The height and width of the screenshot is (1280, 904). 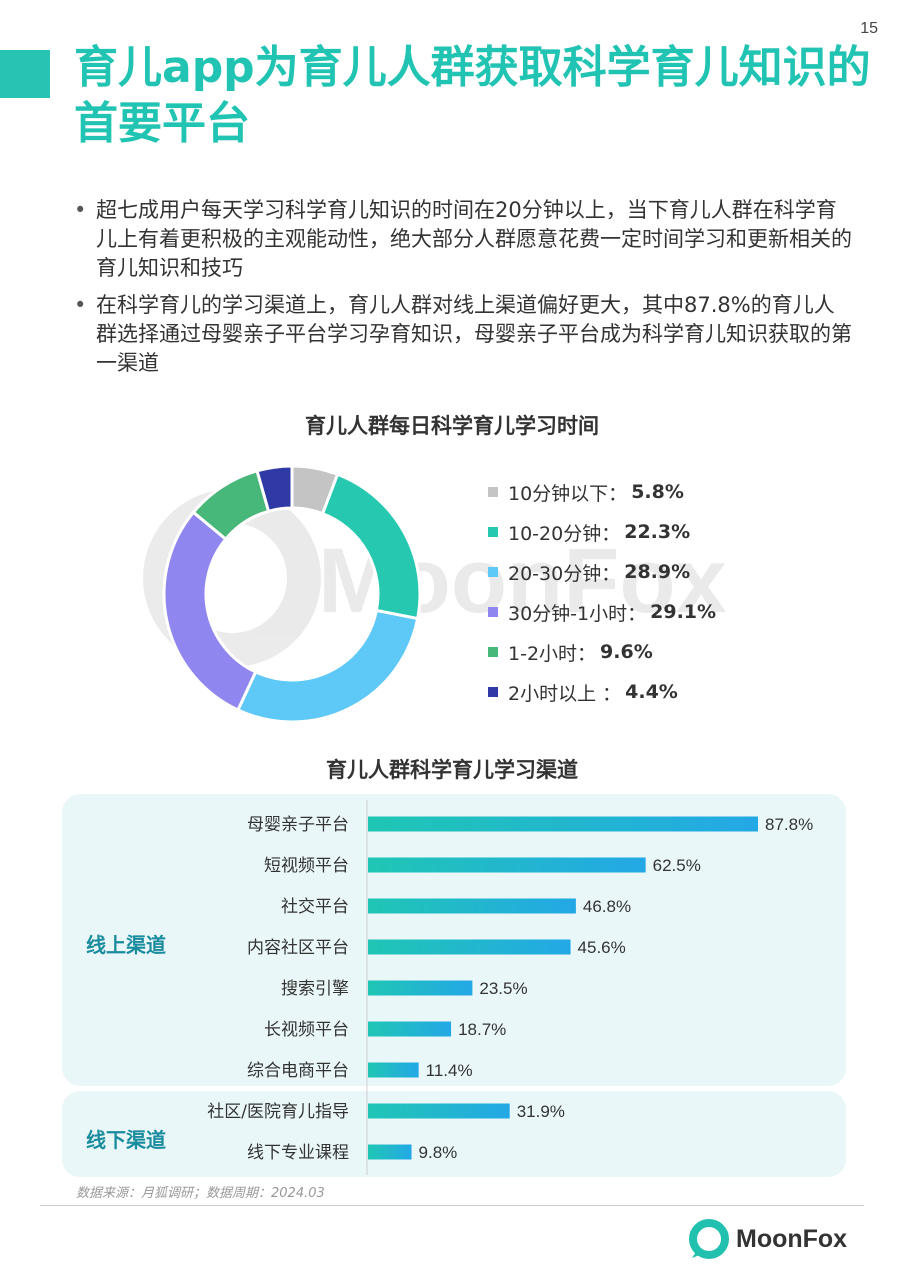 What do you see at coordinates (449, 1070) in the screenshot?
I see `bar-value-label: 11.4%` at bounding box center [449, 1070].